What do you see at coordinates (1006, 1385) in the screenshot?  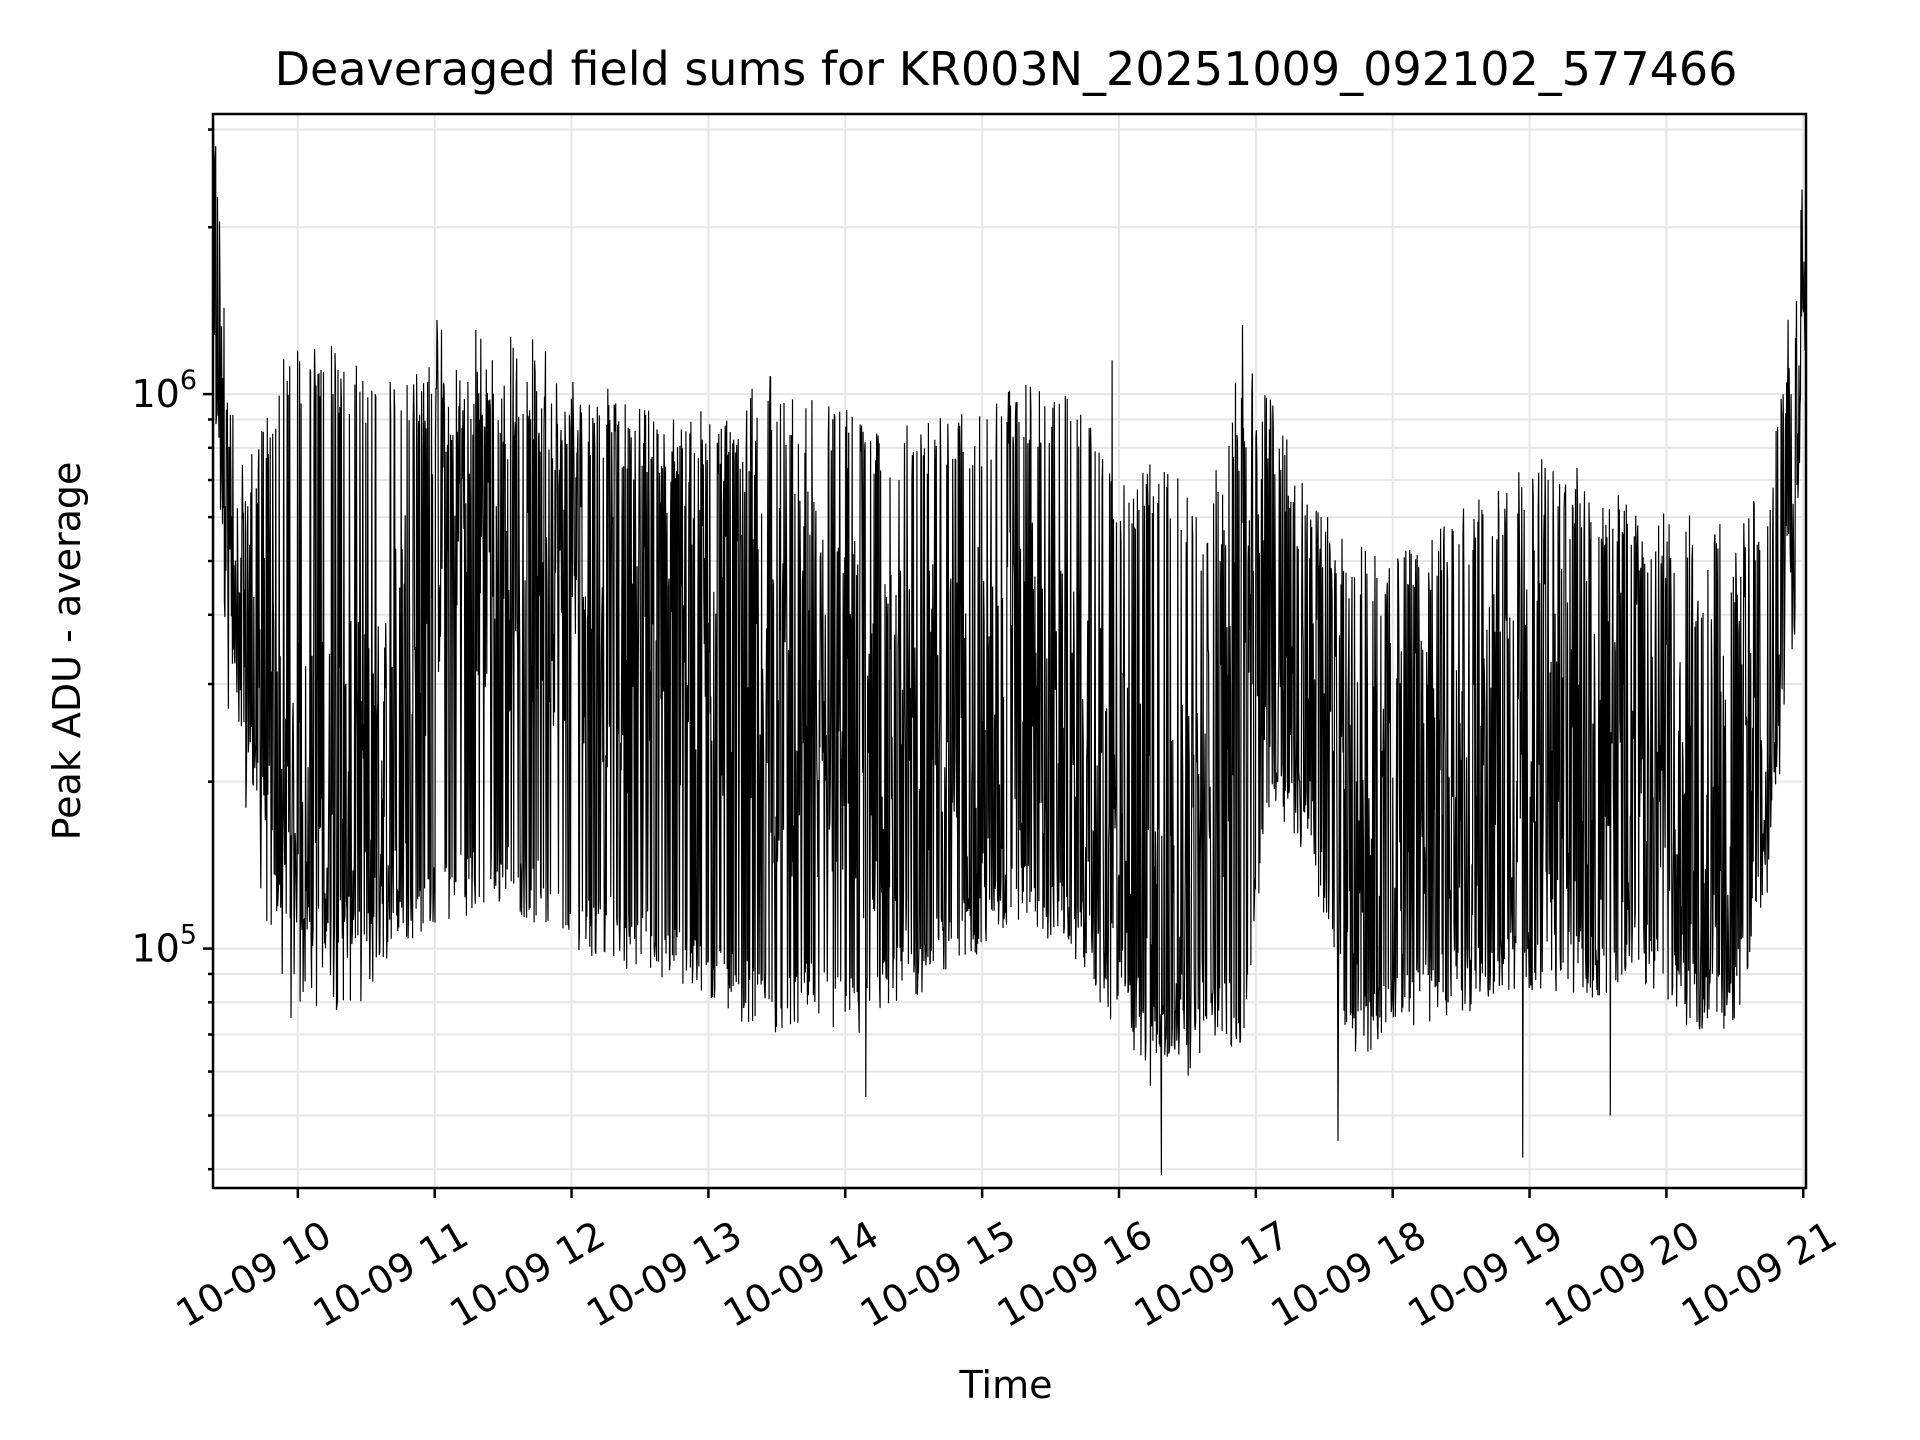 I see `x-axis-label: Time` at bounding box center [1006, 1385].